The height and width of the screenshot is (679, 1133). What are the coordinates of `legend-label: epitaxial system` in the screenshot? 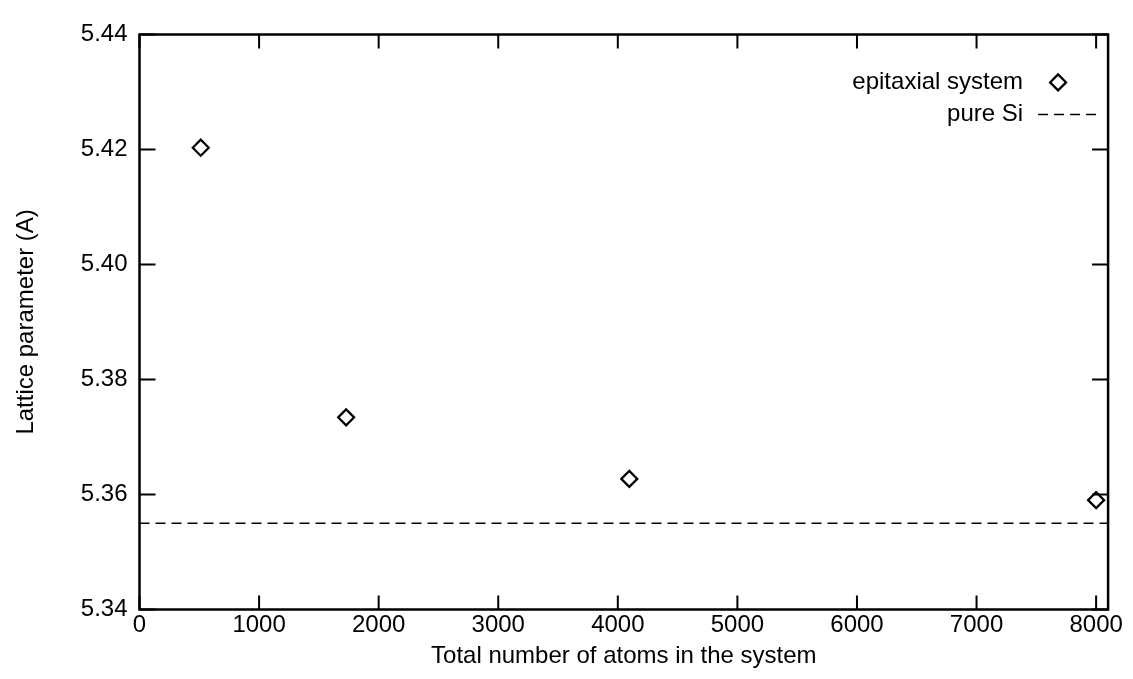 It's located at (938, 81).